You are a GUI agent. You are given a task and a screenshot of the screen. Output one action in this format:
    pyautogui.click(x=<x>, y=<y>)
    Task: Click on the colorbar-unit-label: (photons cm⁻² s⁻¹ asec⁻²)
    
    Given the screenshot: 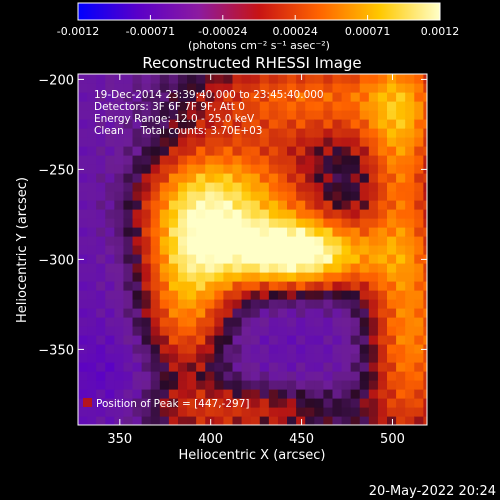 What is the action you would take?
    pyautogui.click(x=259, y=45)
    